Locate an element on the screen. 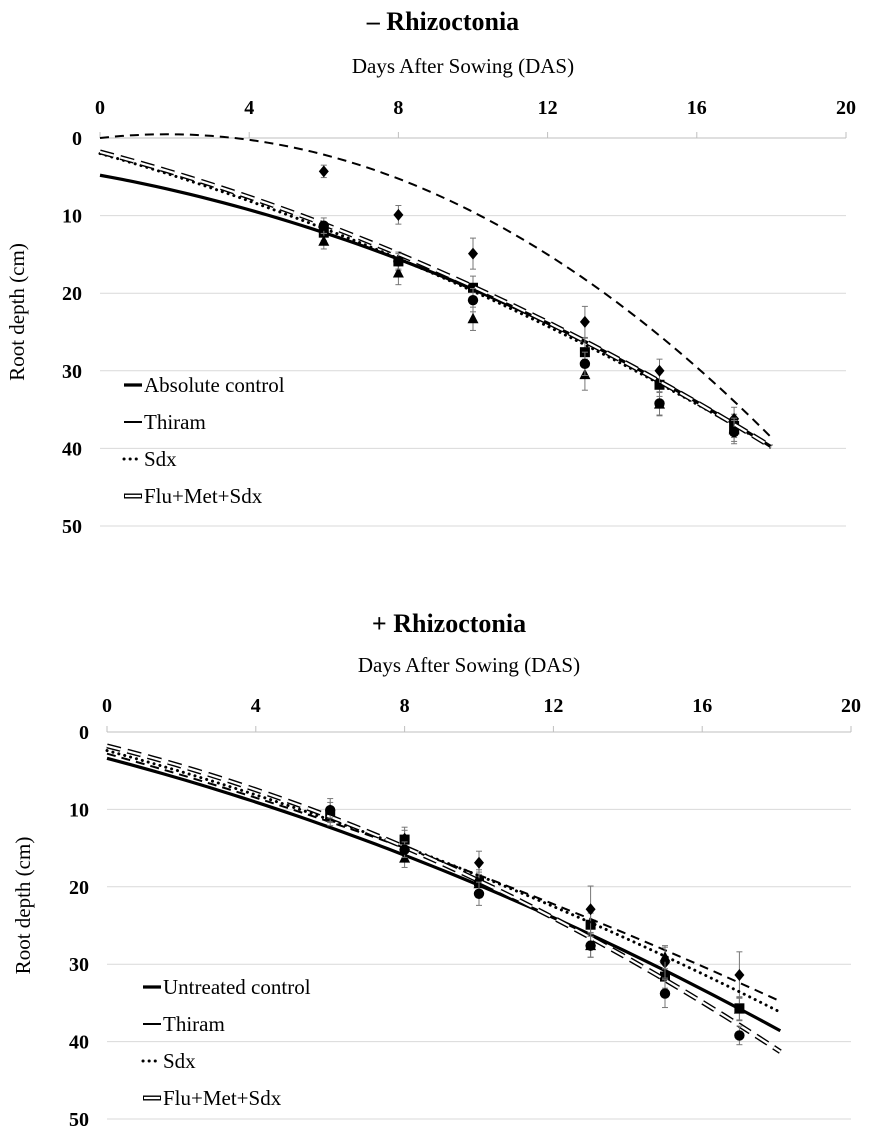  legend-item: Absolute control is located at coordinates (204, 385).